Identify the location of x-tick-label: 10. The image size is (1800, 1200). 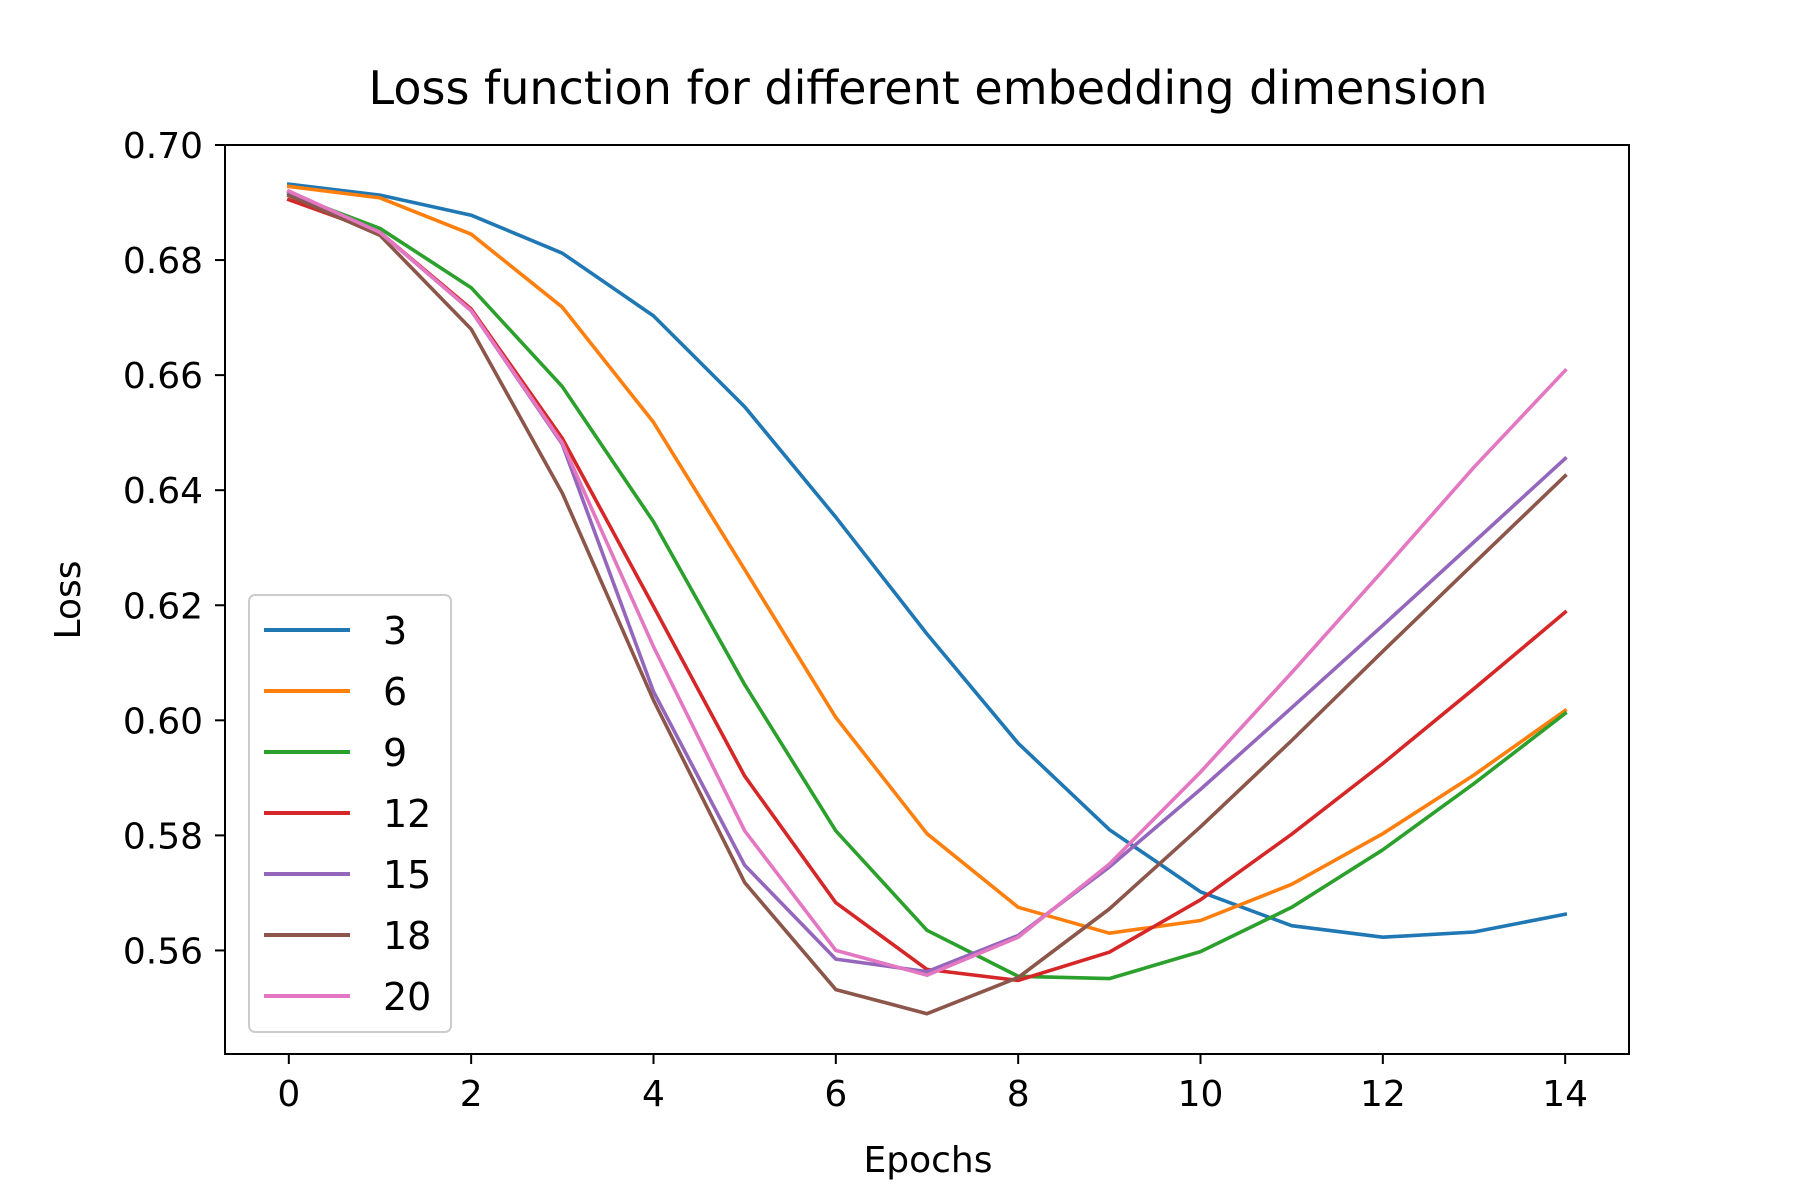
(1201, 1094).